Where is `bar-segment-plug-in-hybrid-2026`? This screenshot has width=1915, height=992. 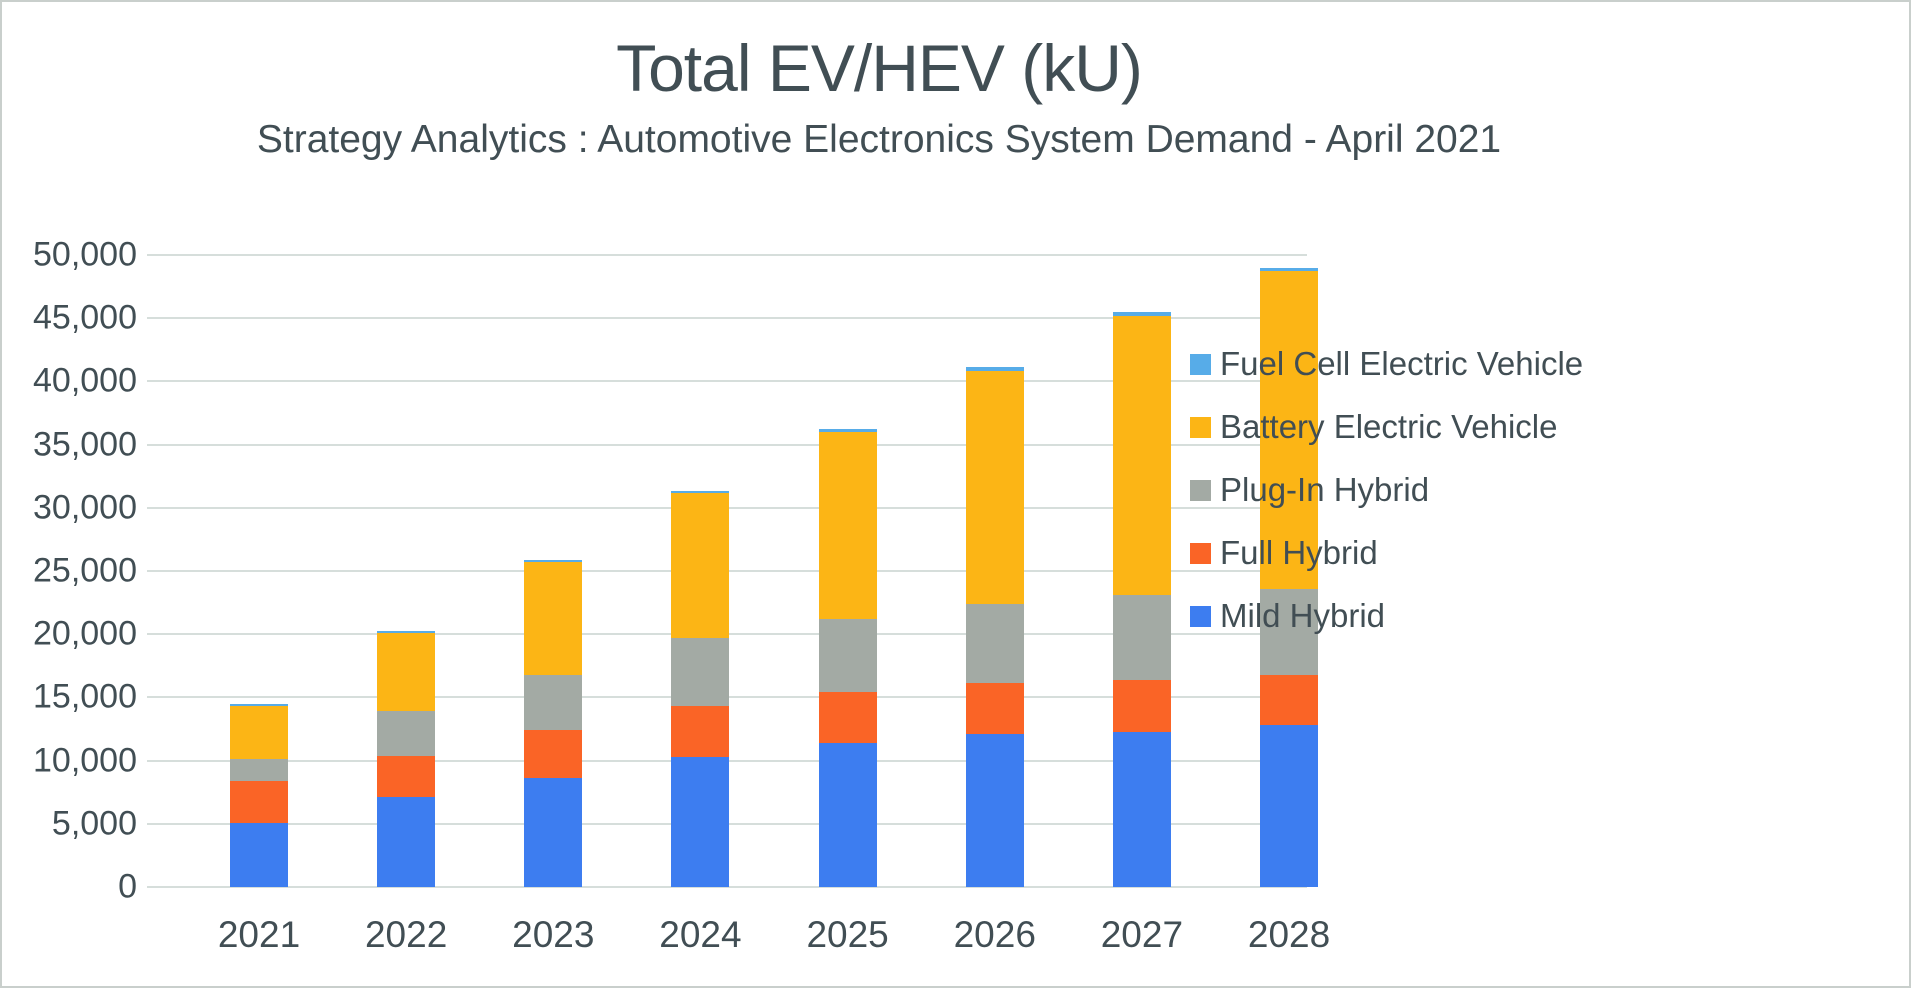
bar-segment-plug-in-hybrid-2026 is located at coordinates (994, 643).